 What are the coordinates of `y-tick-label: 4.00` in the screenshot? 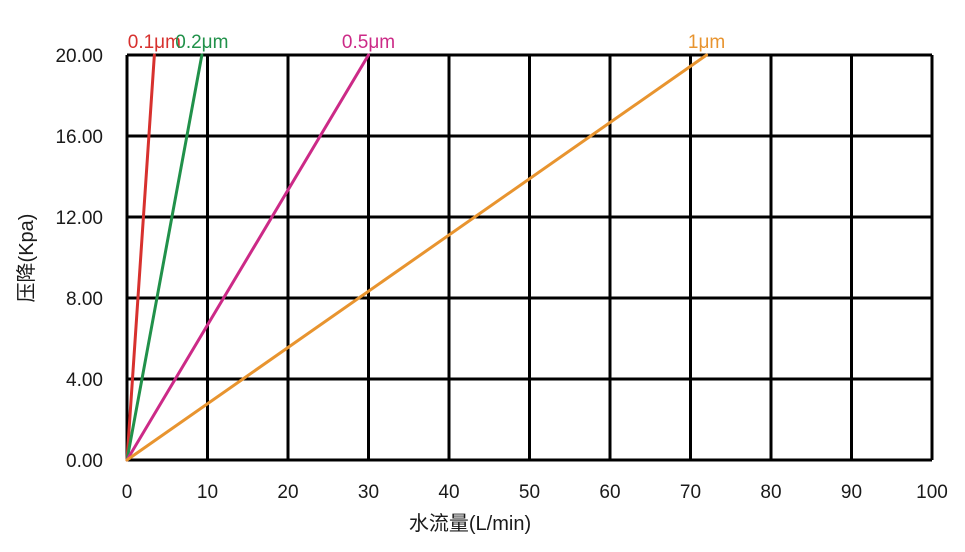 It's located at (84, 380).